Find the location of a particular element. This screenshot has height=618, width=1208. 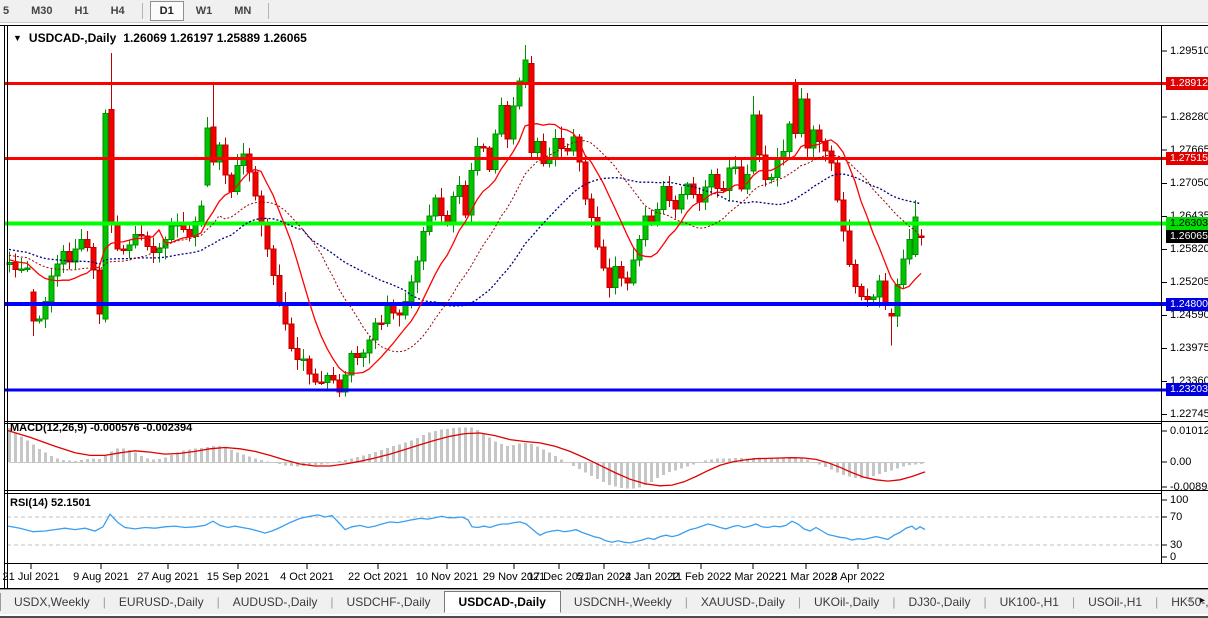

price-level-badge: 1.27515 is located at coordinates (1187, 158).